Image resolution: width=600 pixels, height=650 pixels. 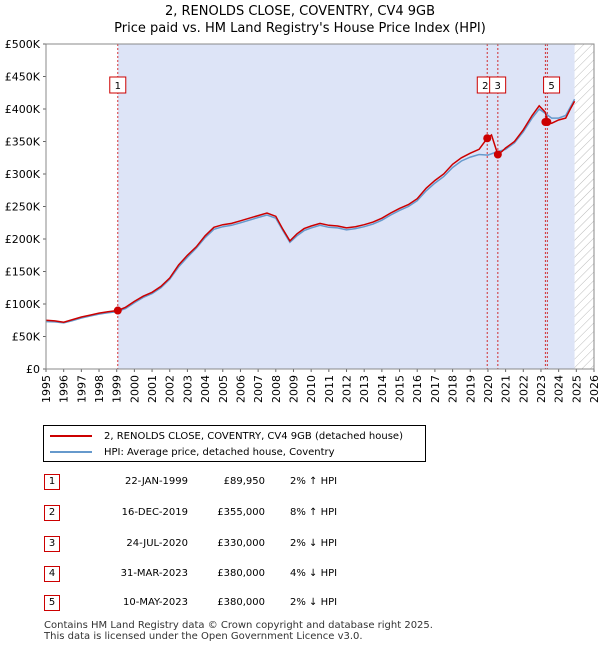 I want to click on sale-hpi-diff: 2% ↑ HPI, so click(x=314, y=481).